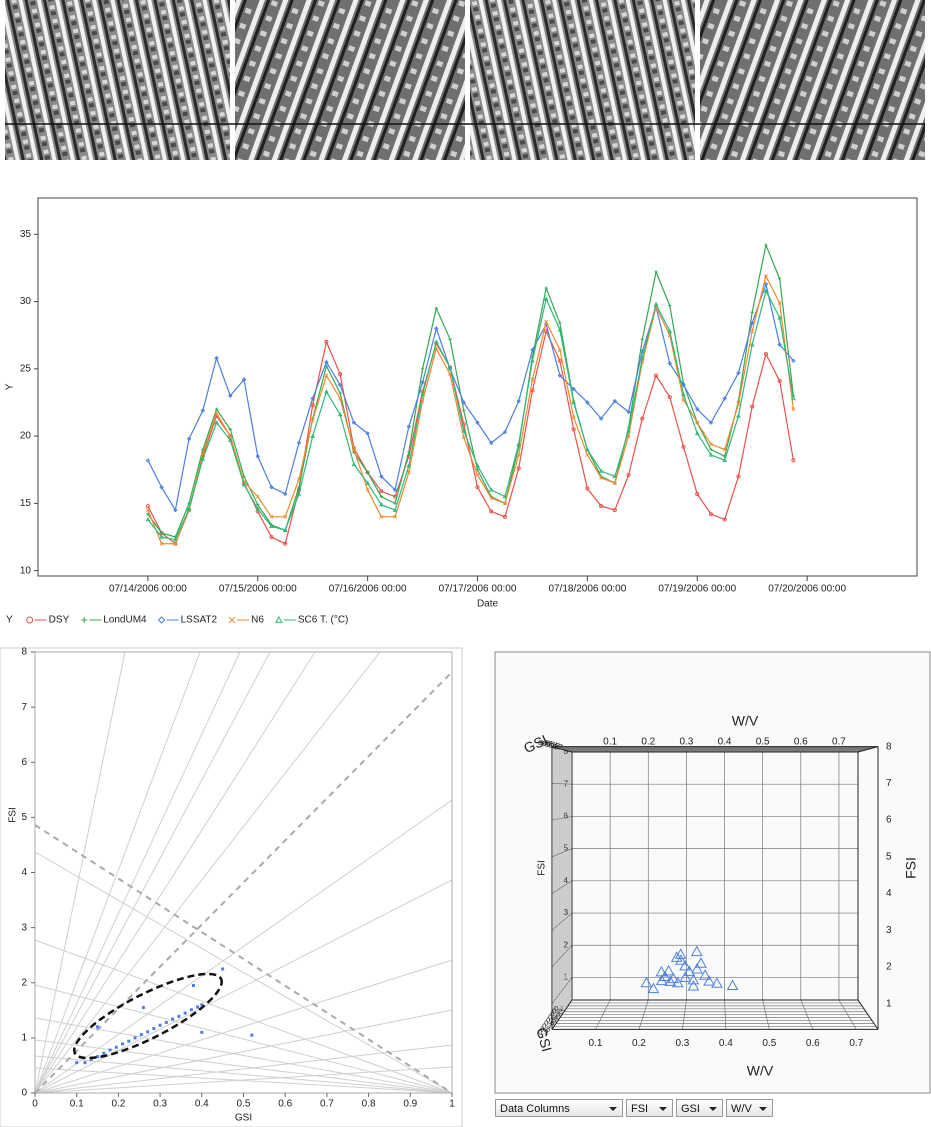 The height and width of the screenshot is (1127, 931). What do you see at coordinates (555, 1015) in the screenshot?
I see `z-tick-label: 0.3` at bounding box center [555, 1015].